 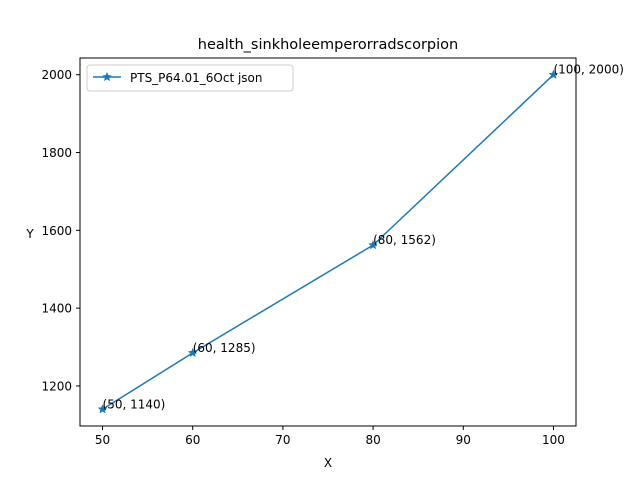 I want to click on legend: PTS_P64.01_6Oct json, so click(x=190, y=78).